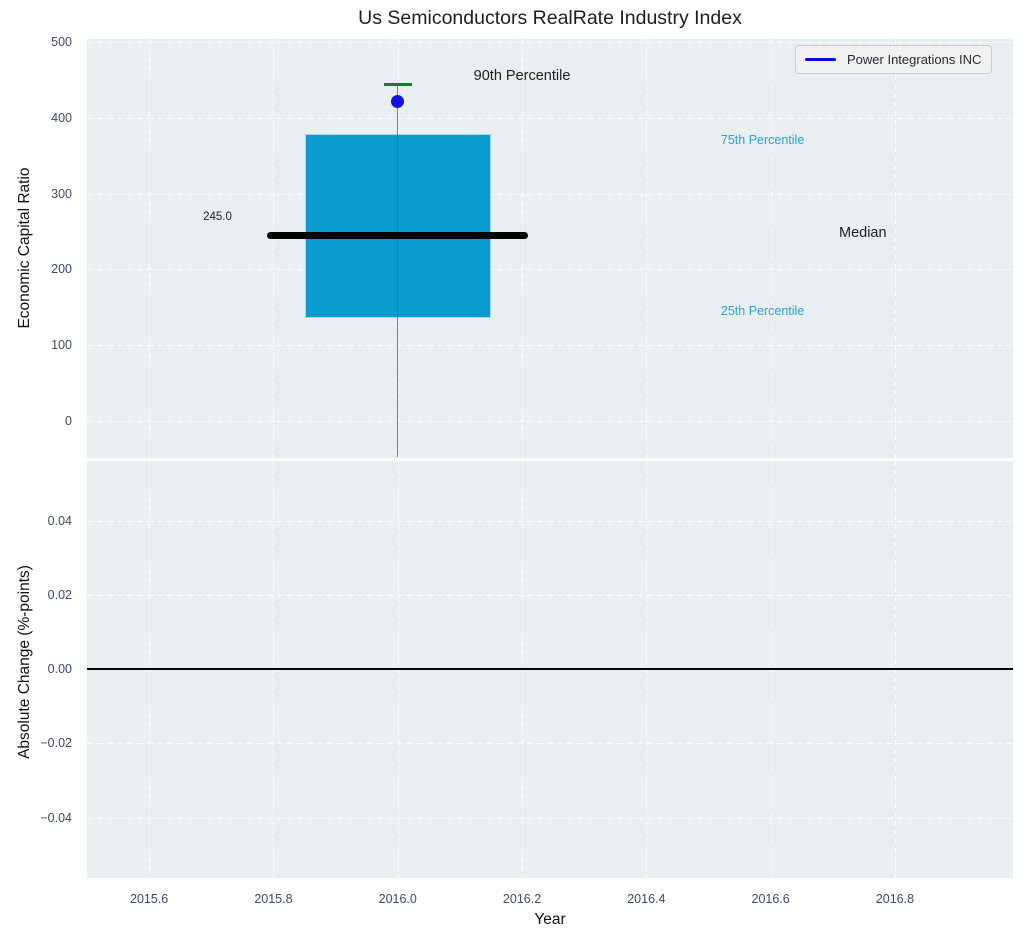  Describe the element at coordinates (646, 899) in the screenshot. I see `x-tick-label: 2016.4` at that location.